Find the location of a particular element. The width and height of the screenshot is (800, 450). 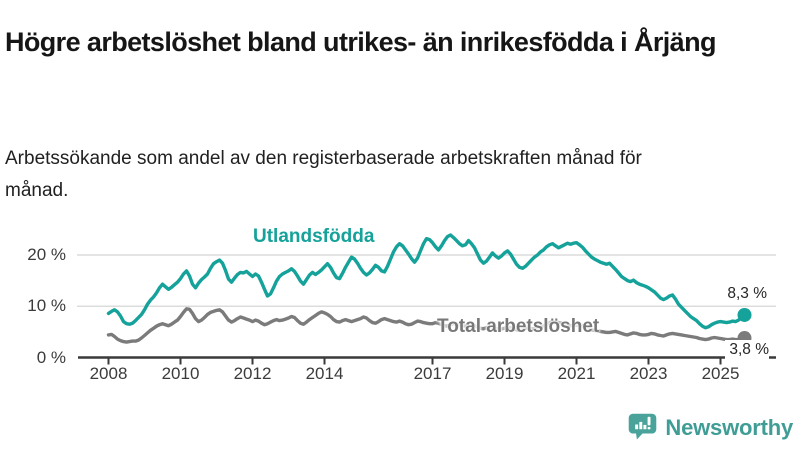

x-tick-label: 2012 is located at coordinates (252, 373).